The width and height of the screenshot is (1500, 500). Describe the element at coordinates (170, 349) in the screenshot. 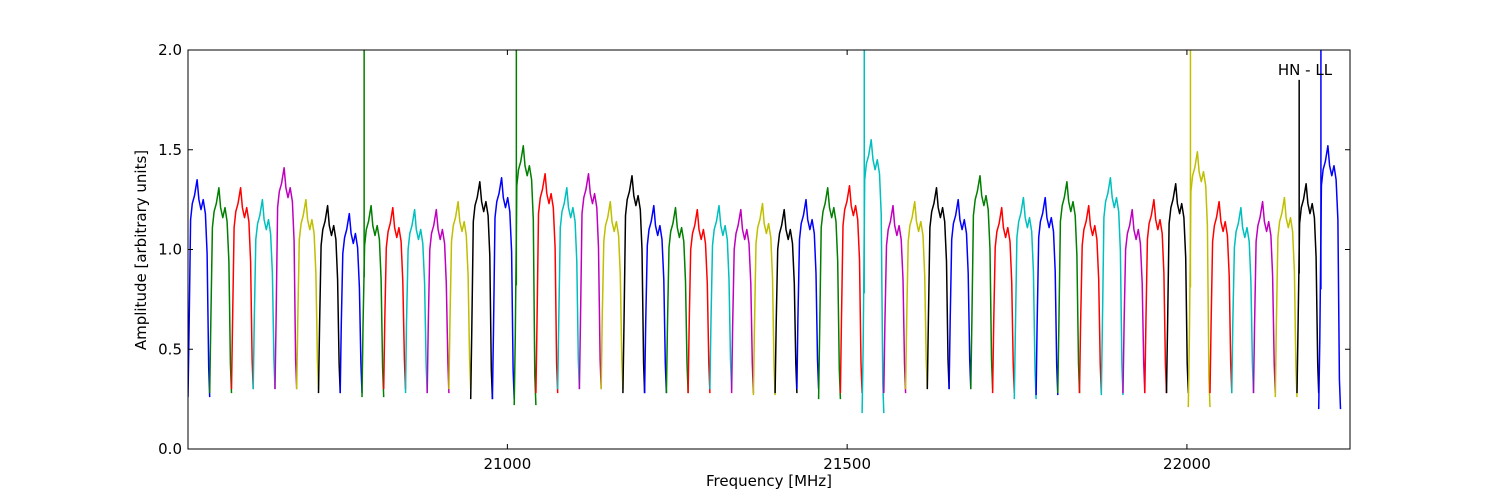

I see `y-tick-label: 0.5` at that location.